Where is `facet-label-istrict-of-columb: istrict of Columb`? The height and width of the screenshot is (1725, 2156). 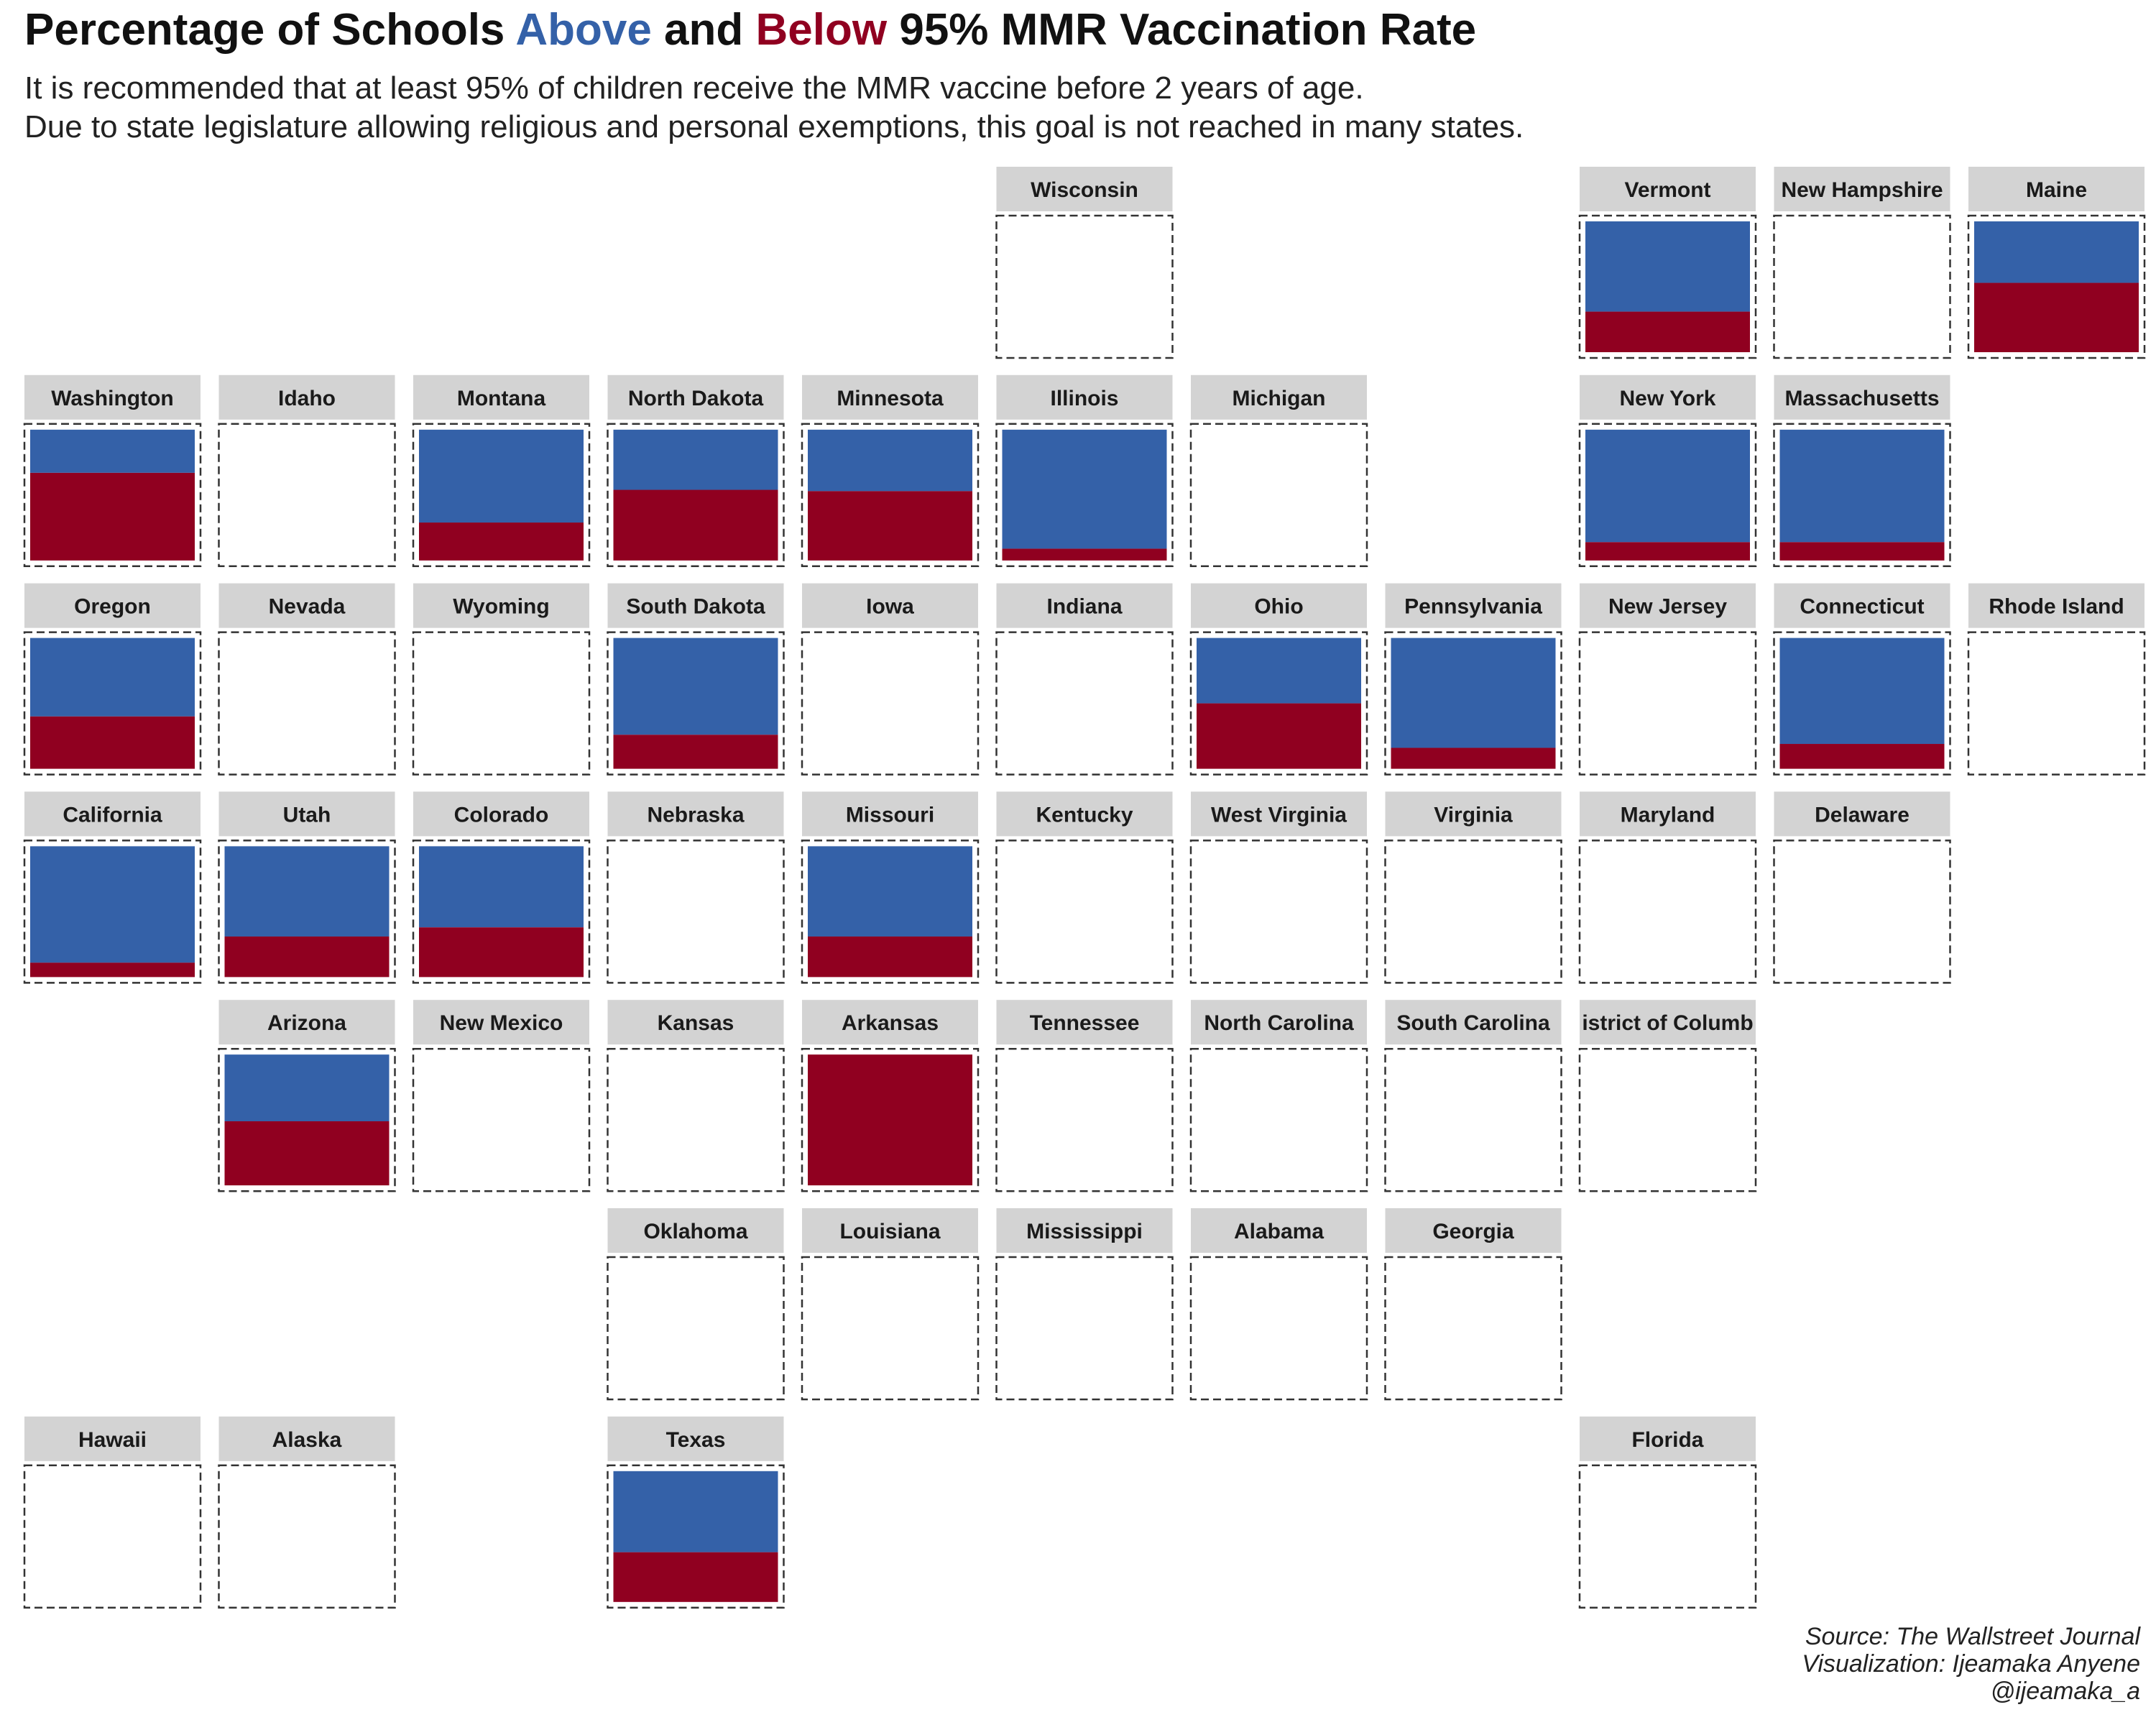 facet-label-istrict-of-columb: istrict of Columb is located at coordinates (1667, 1023).